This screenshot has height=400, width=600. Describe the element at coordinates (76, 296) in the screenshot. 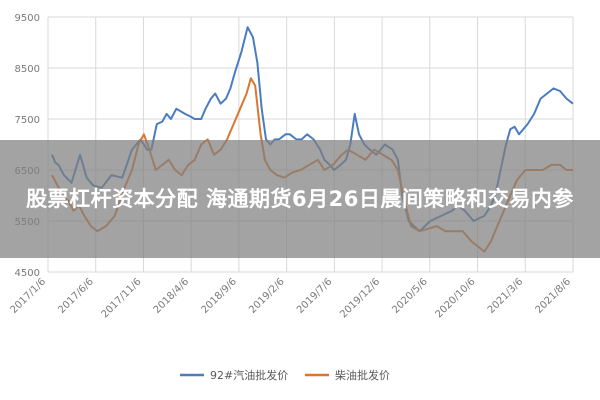

I see `x-tick-label: 2017/6/6` at that location.